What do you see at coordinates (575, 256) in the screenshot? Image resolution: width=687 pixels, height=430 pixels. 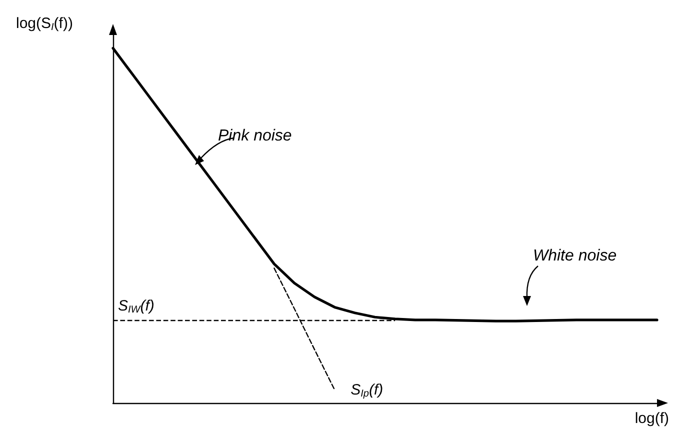 I see `annotation: White noise` at bounding box center [575, 256].